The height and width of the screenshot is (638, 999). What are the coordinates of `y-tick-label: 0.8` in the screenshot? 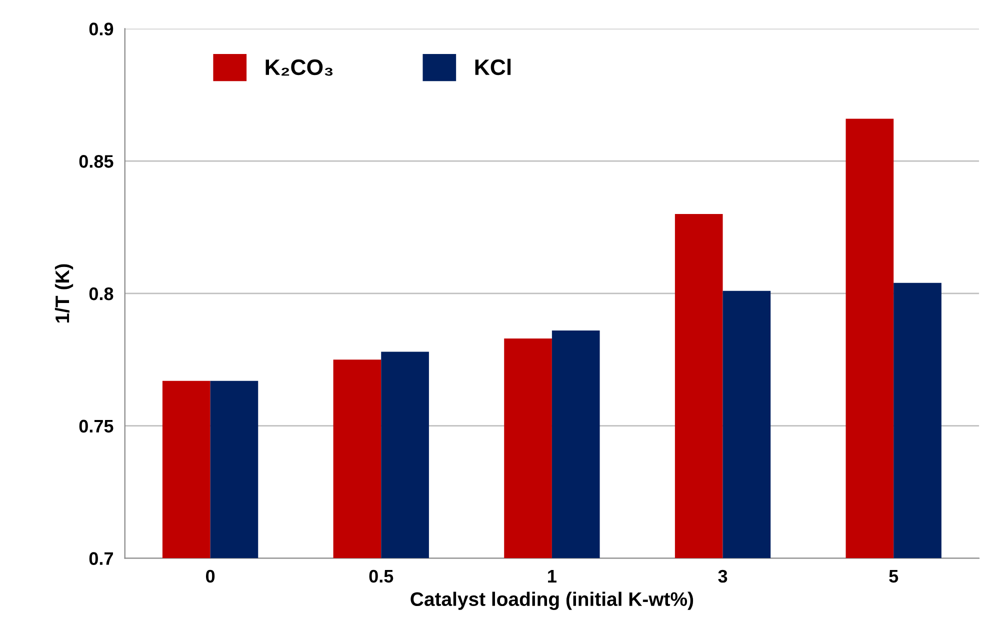 It's located at (101, 293).